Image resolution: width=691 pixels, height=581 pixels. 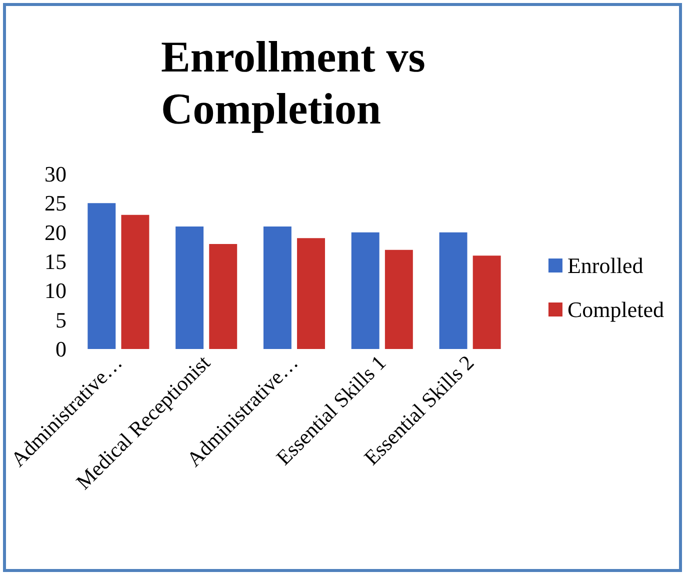 What do you see at coordinates (55, 291) in the screenshot?
I see `y-tick-label: 10` at bounding box center [55, 291].